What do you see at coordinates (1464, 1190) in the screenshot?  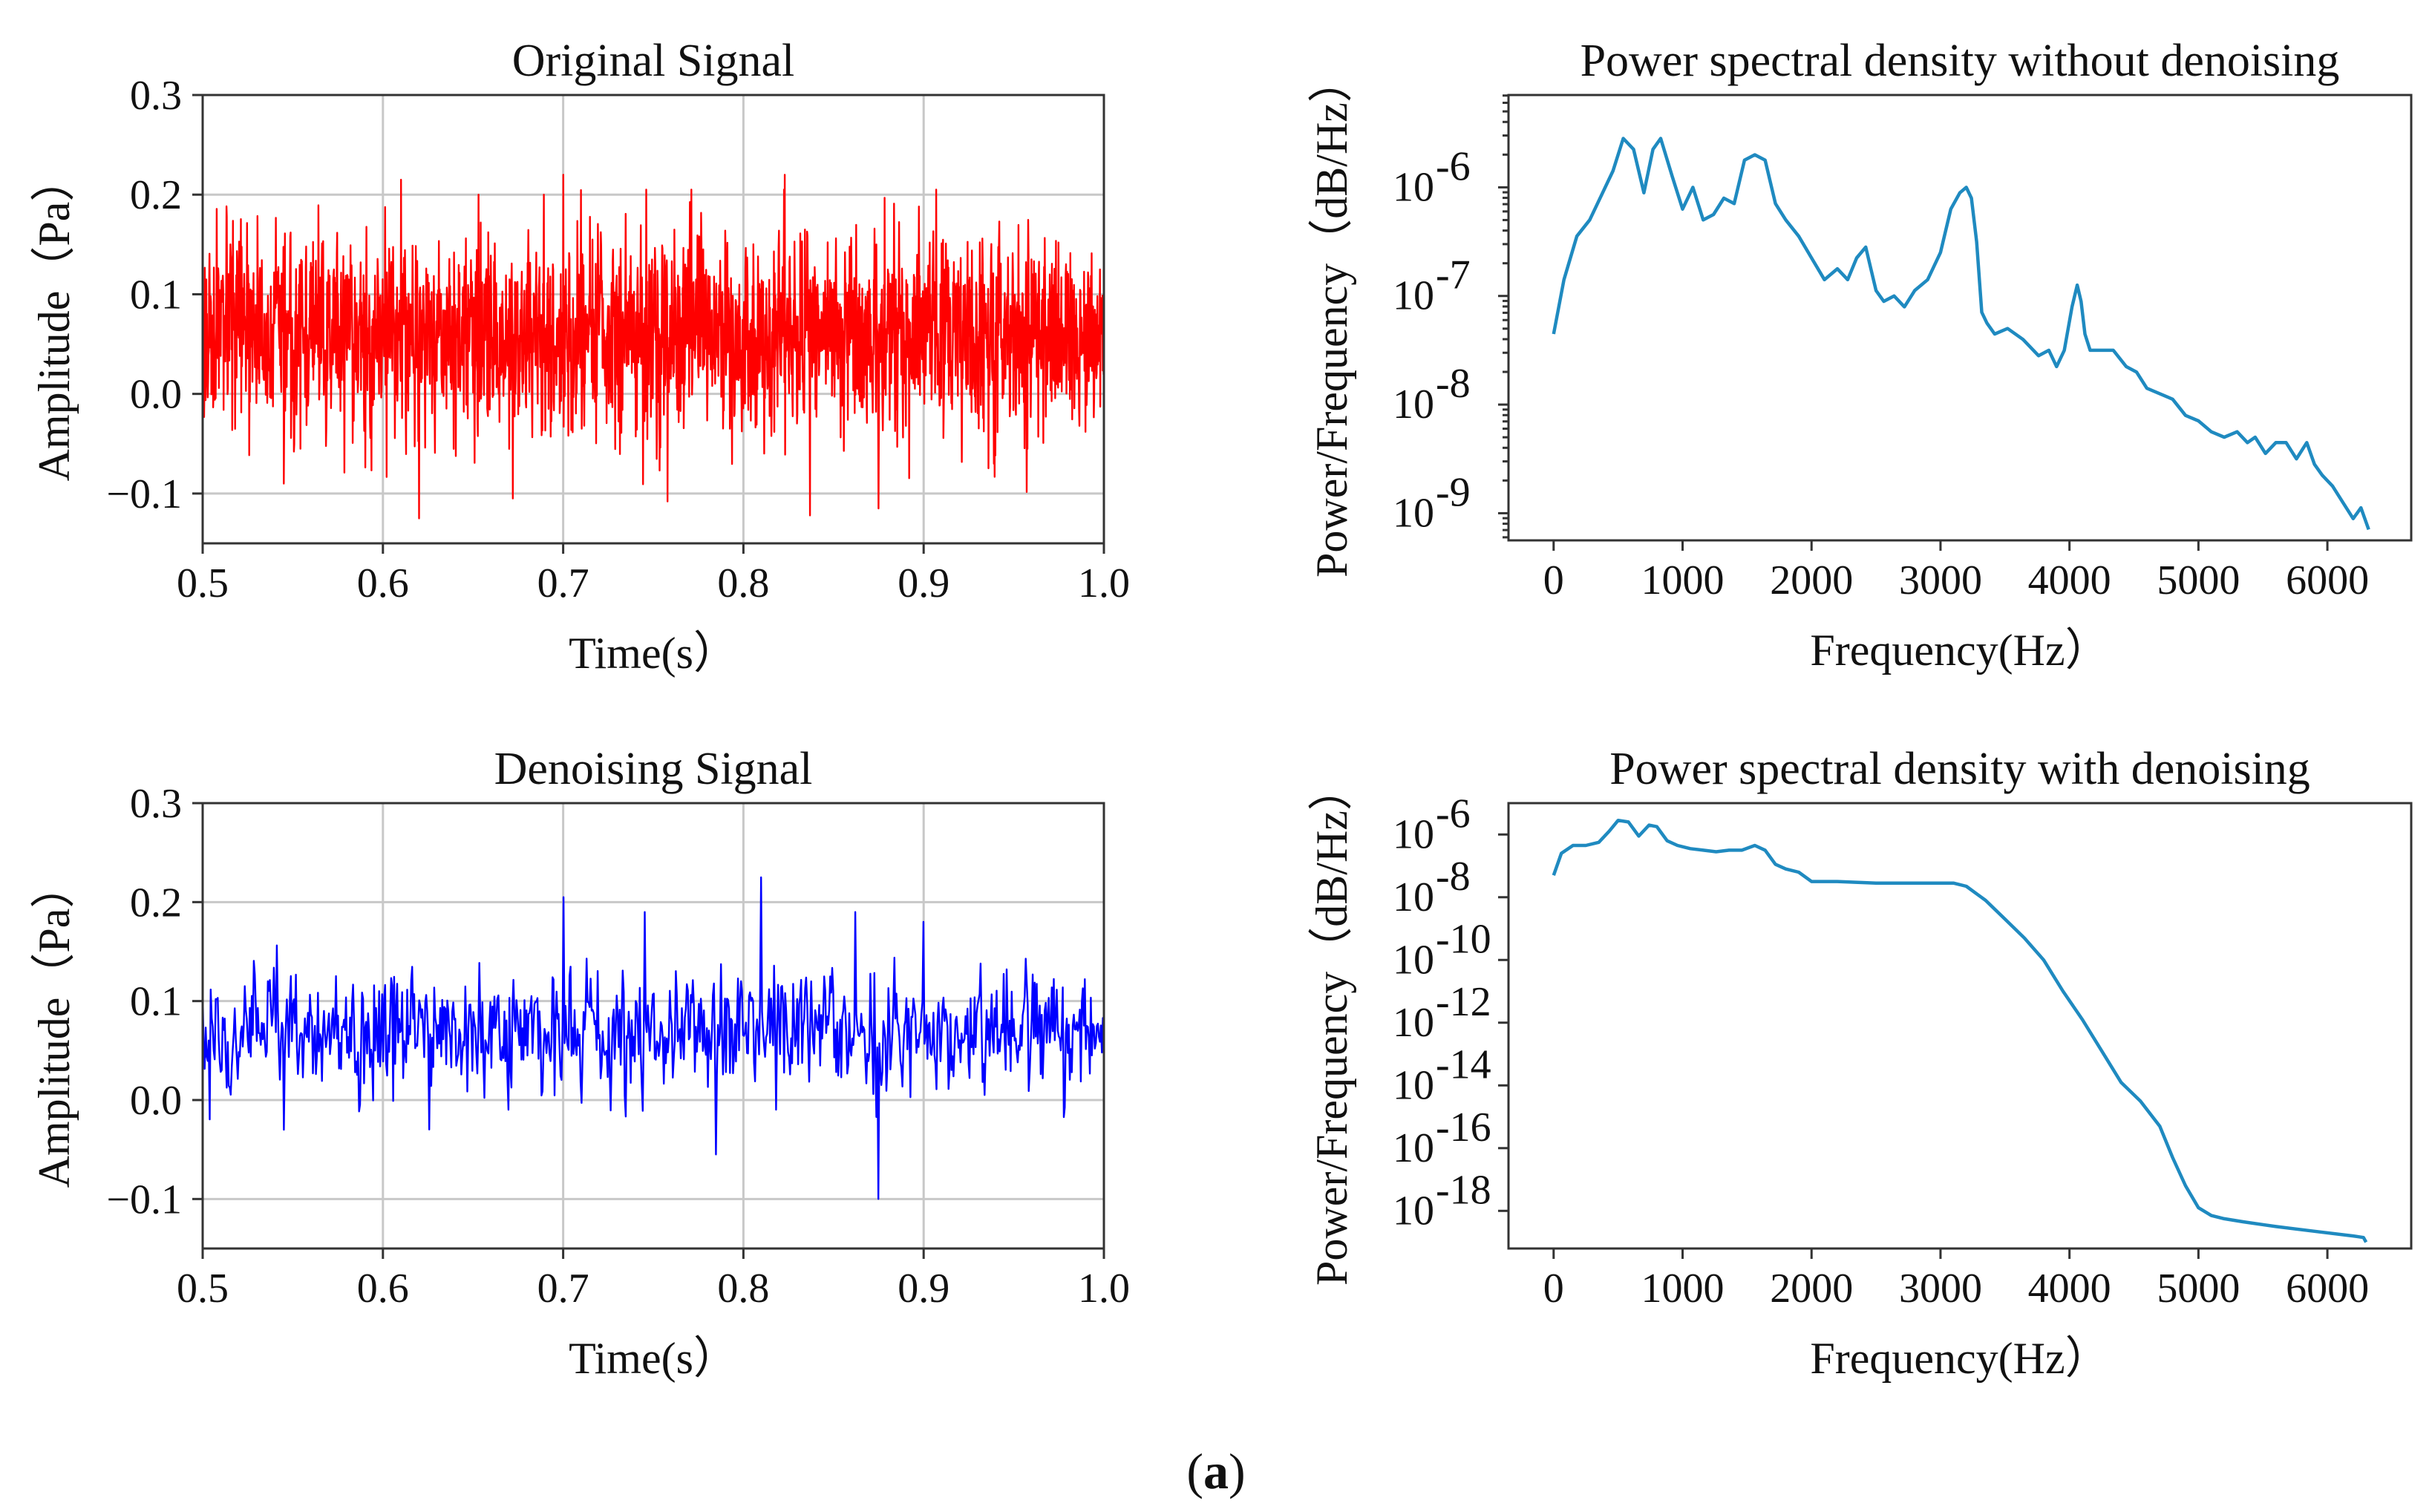 I see `y-tick-exponent: -18` at bounding box center [1464, 1190].